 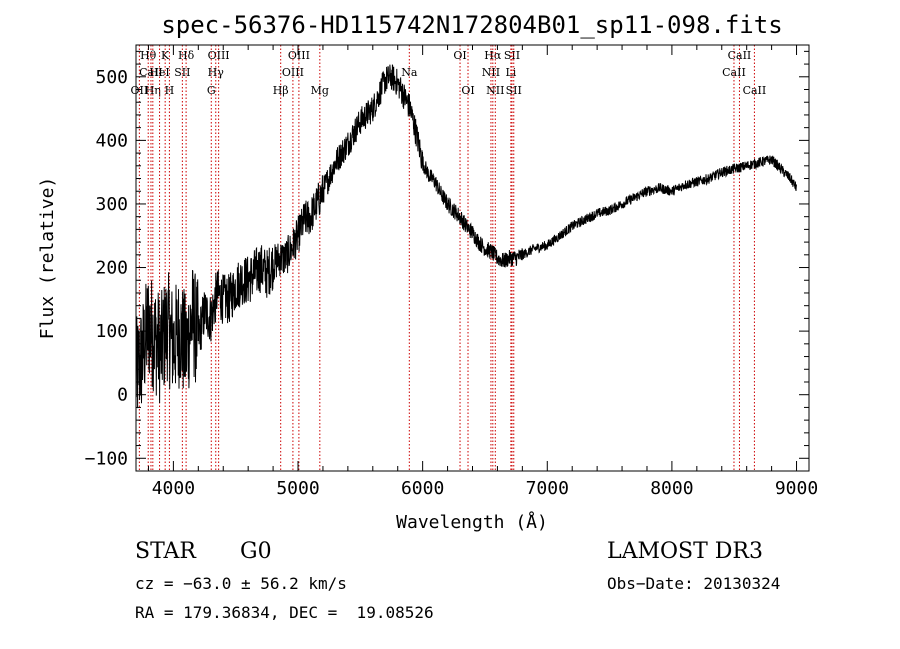 I want to click on spectral-line-label-5: HeI, so click(x=159, y=72).